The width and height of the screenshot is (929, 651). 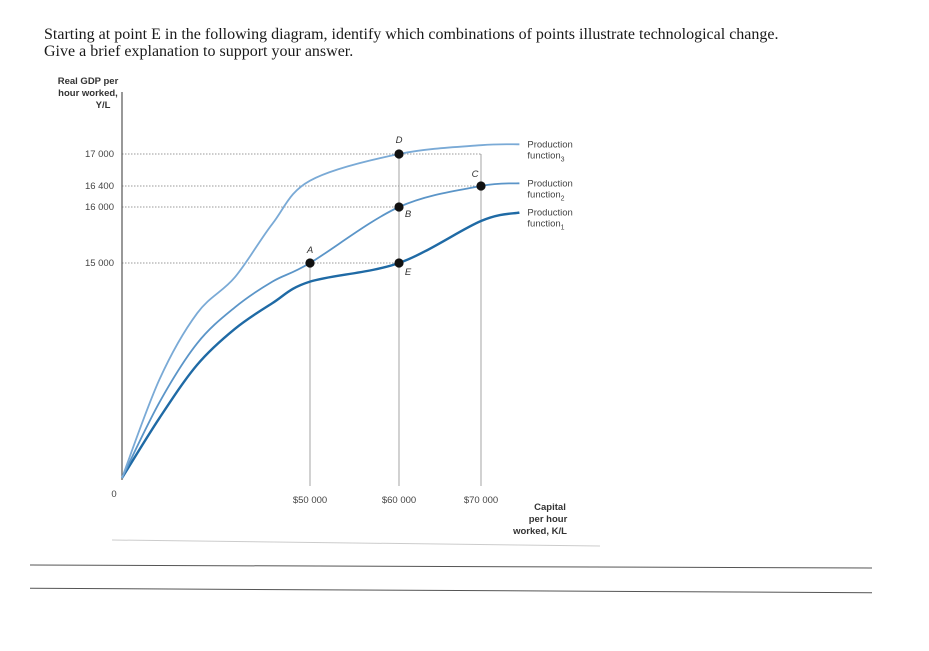 I want to click on point-label-B: B, so click(x=408, y=214).